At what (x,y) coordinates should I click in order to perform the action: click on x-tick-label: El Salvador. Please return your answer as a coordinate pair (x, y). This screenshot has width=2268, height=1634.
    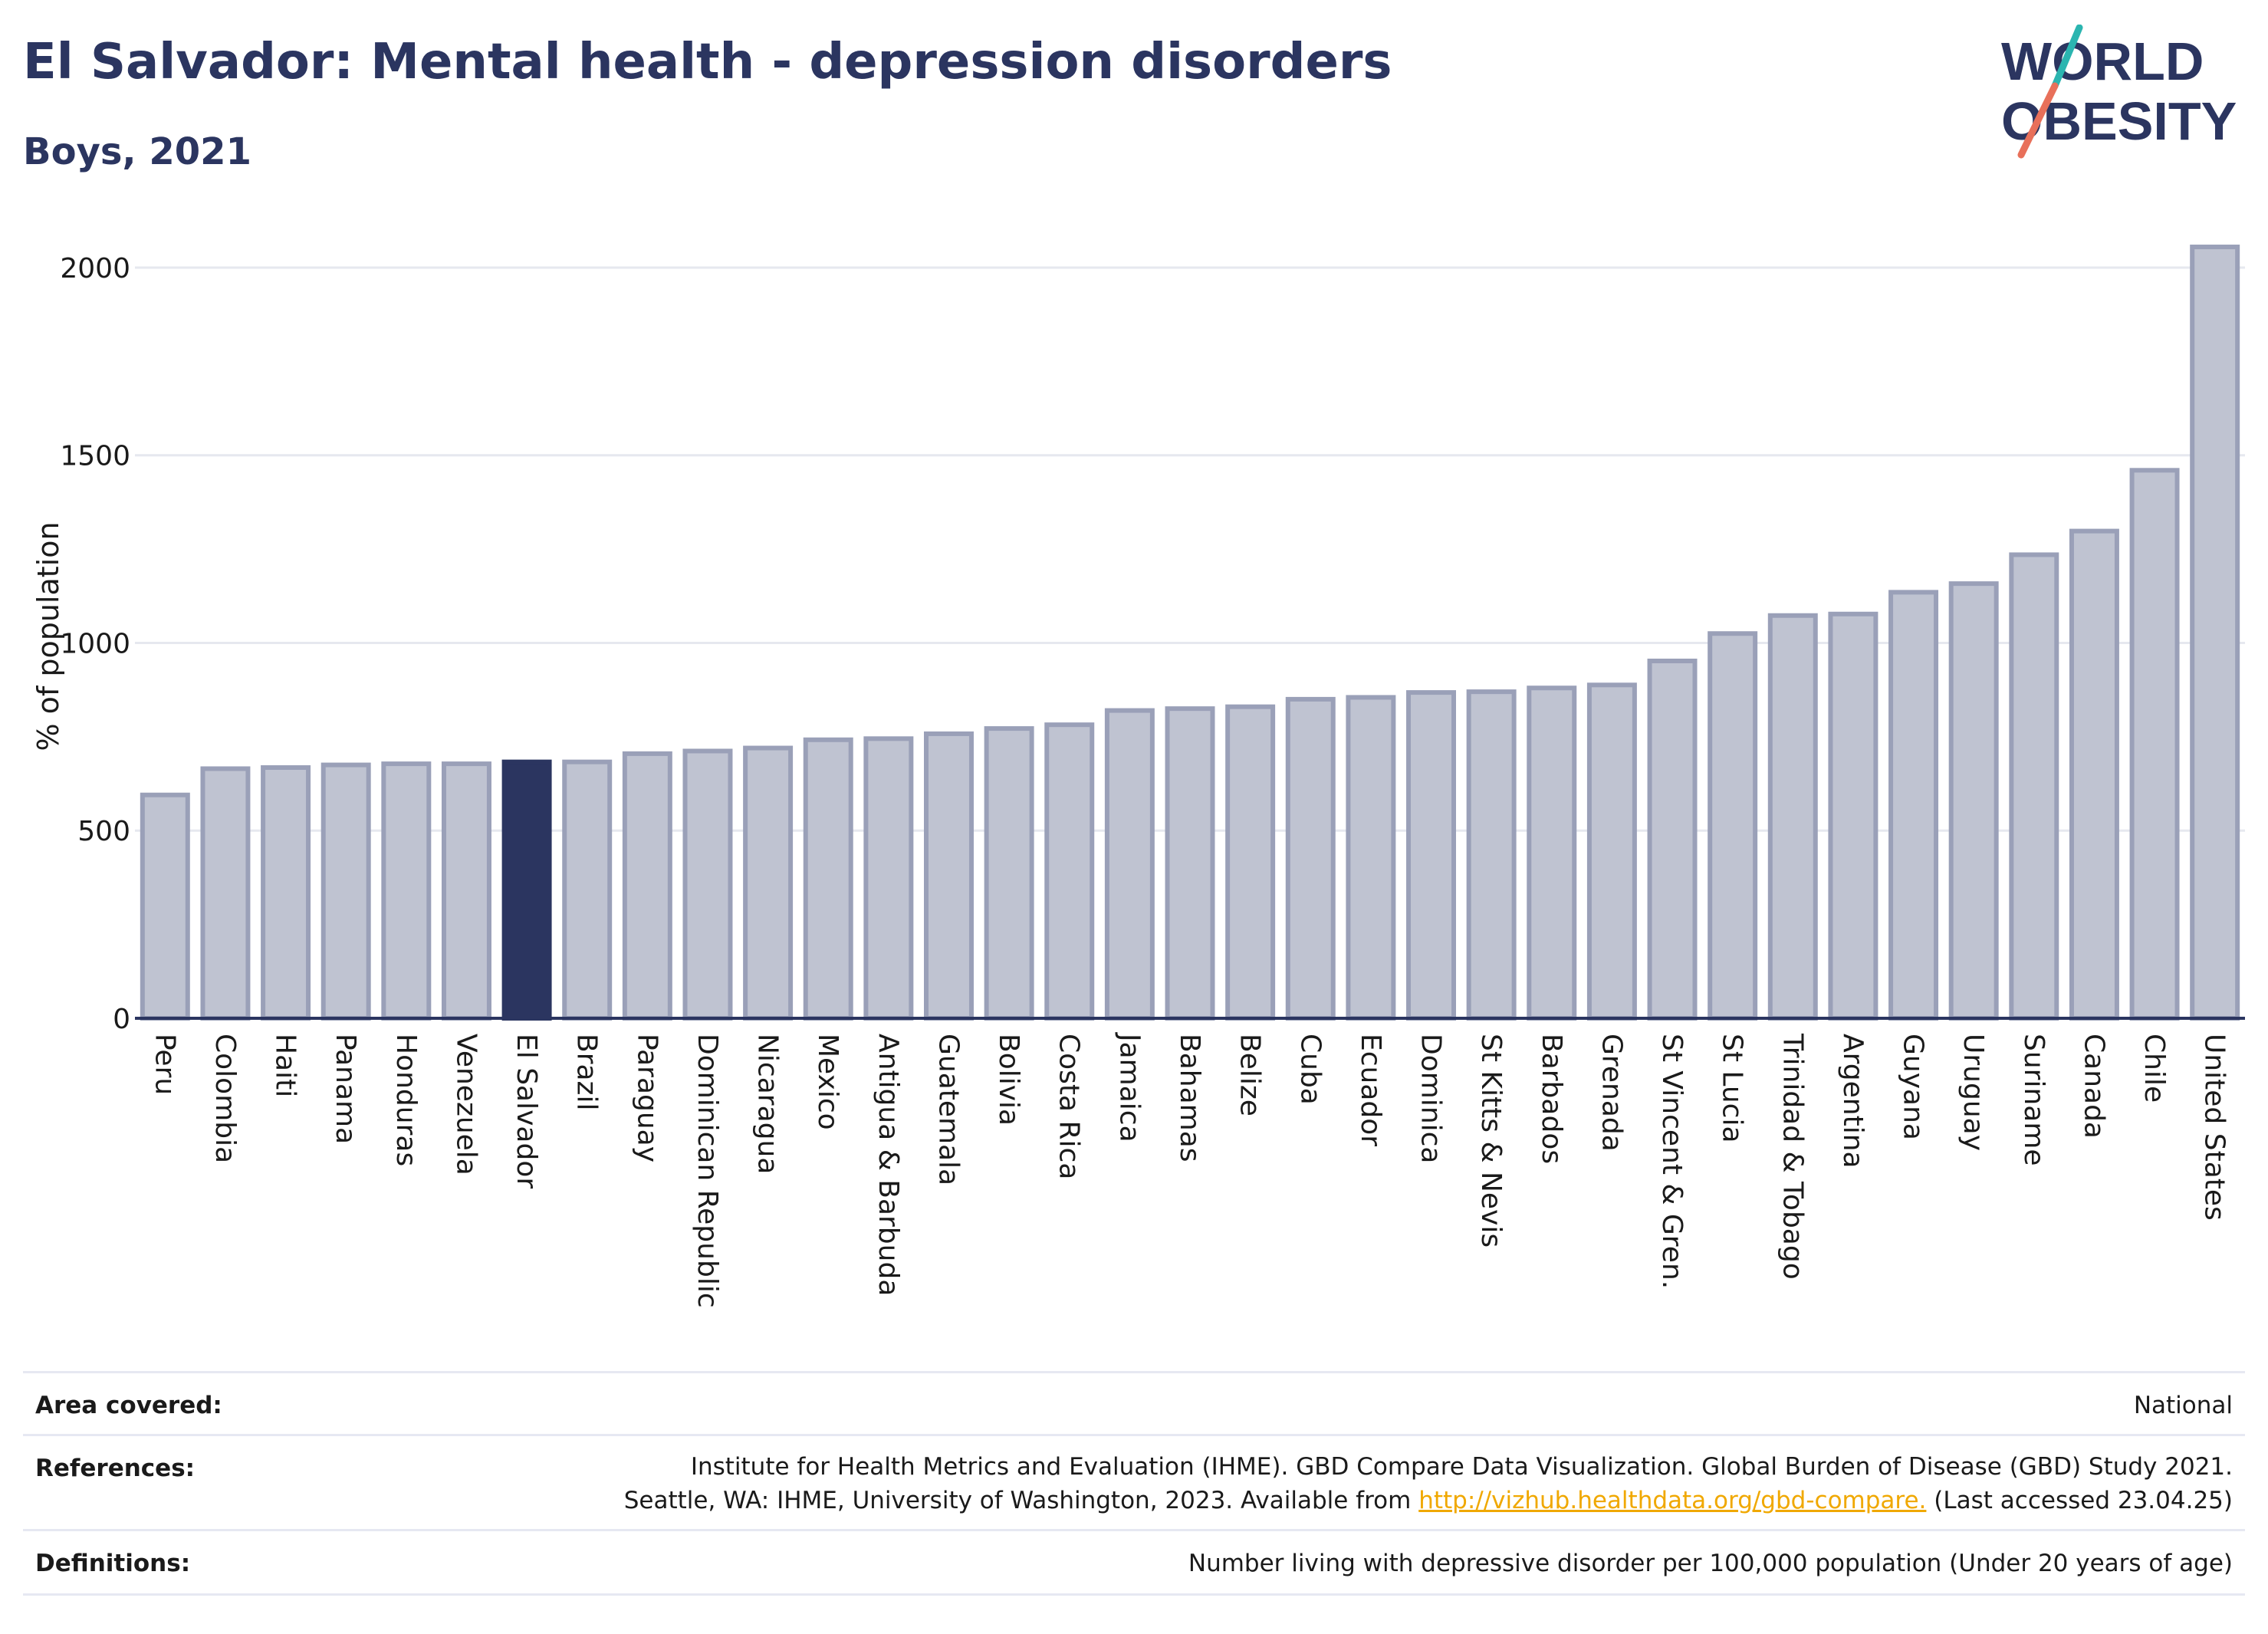
    Looking at the image, I should click on (526, 1112).